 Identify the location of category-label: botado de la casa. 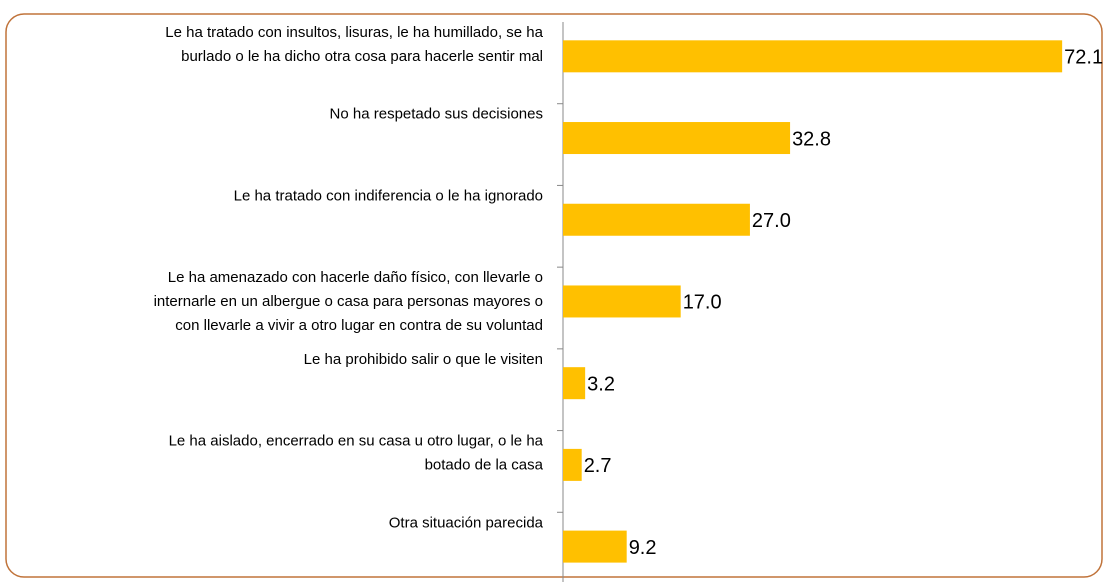
(484, 465).